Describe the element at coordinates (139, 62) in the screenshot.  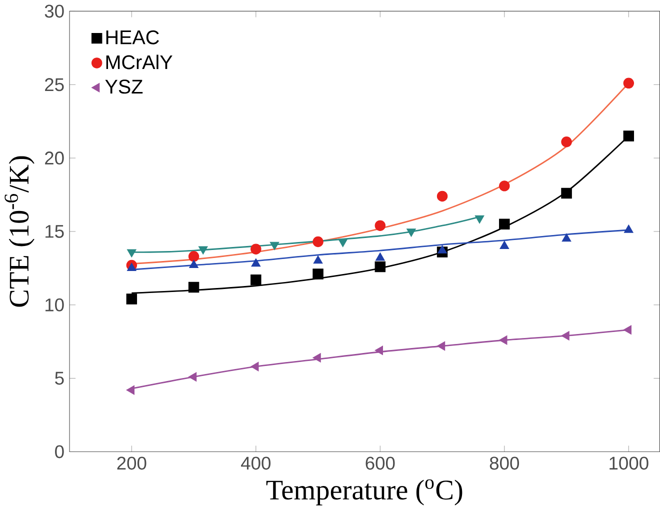
I see `legend-label: MCrAlY` at that location.